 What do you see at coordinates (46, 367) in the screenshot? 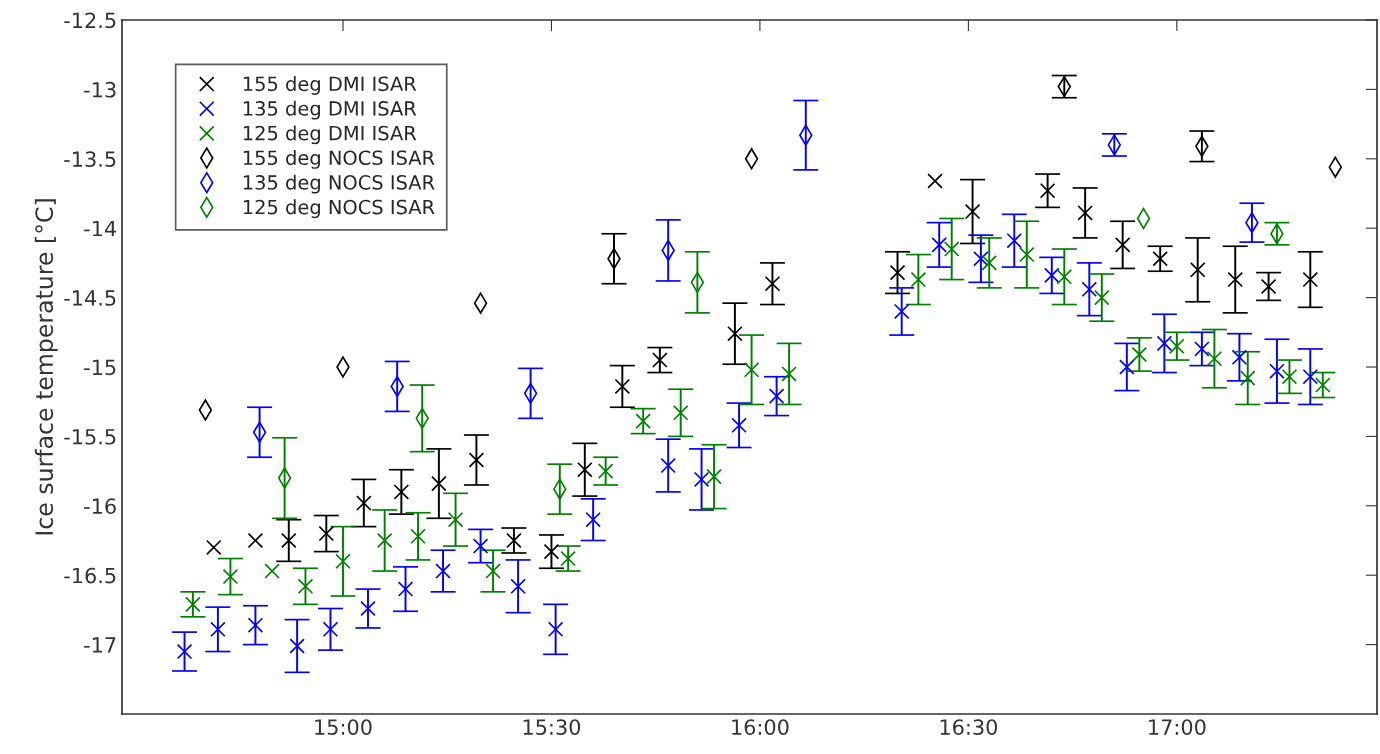
I see `y-axis-title: Ice surface temperature [°C]` at bounding box center [46, 367].